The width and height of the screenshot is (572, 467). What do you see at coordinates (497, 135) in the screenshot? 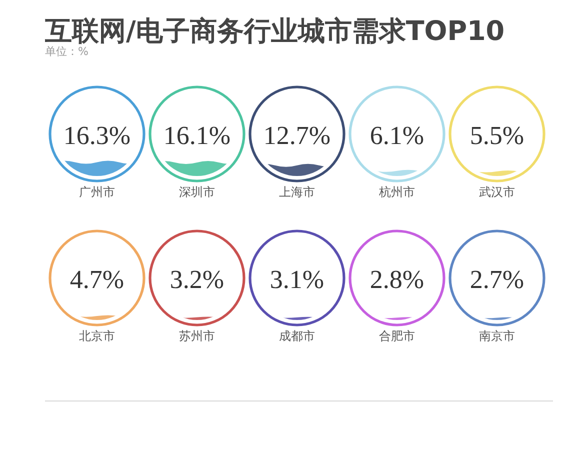
I see `data-label: 5.5%` at bounding box center [497, 135].